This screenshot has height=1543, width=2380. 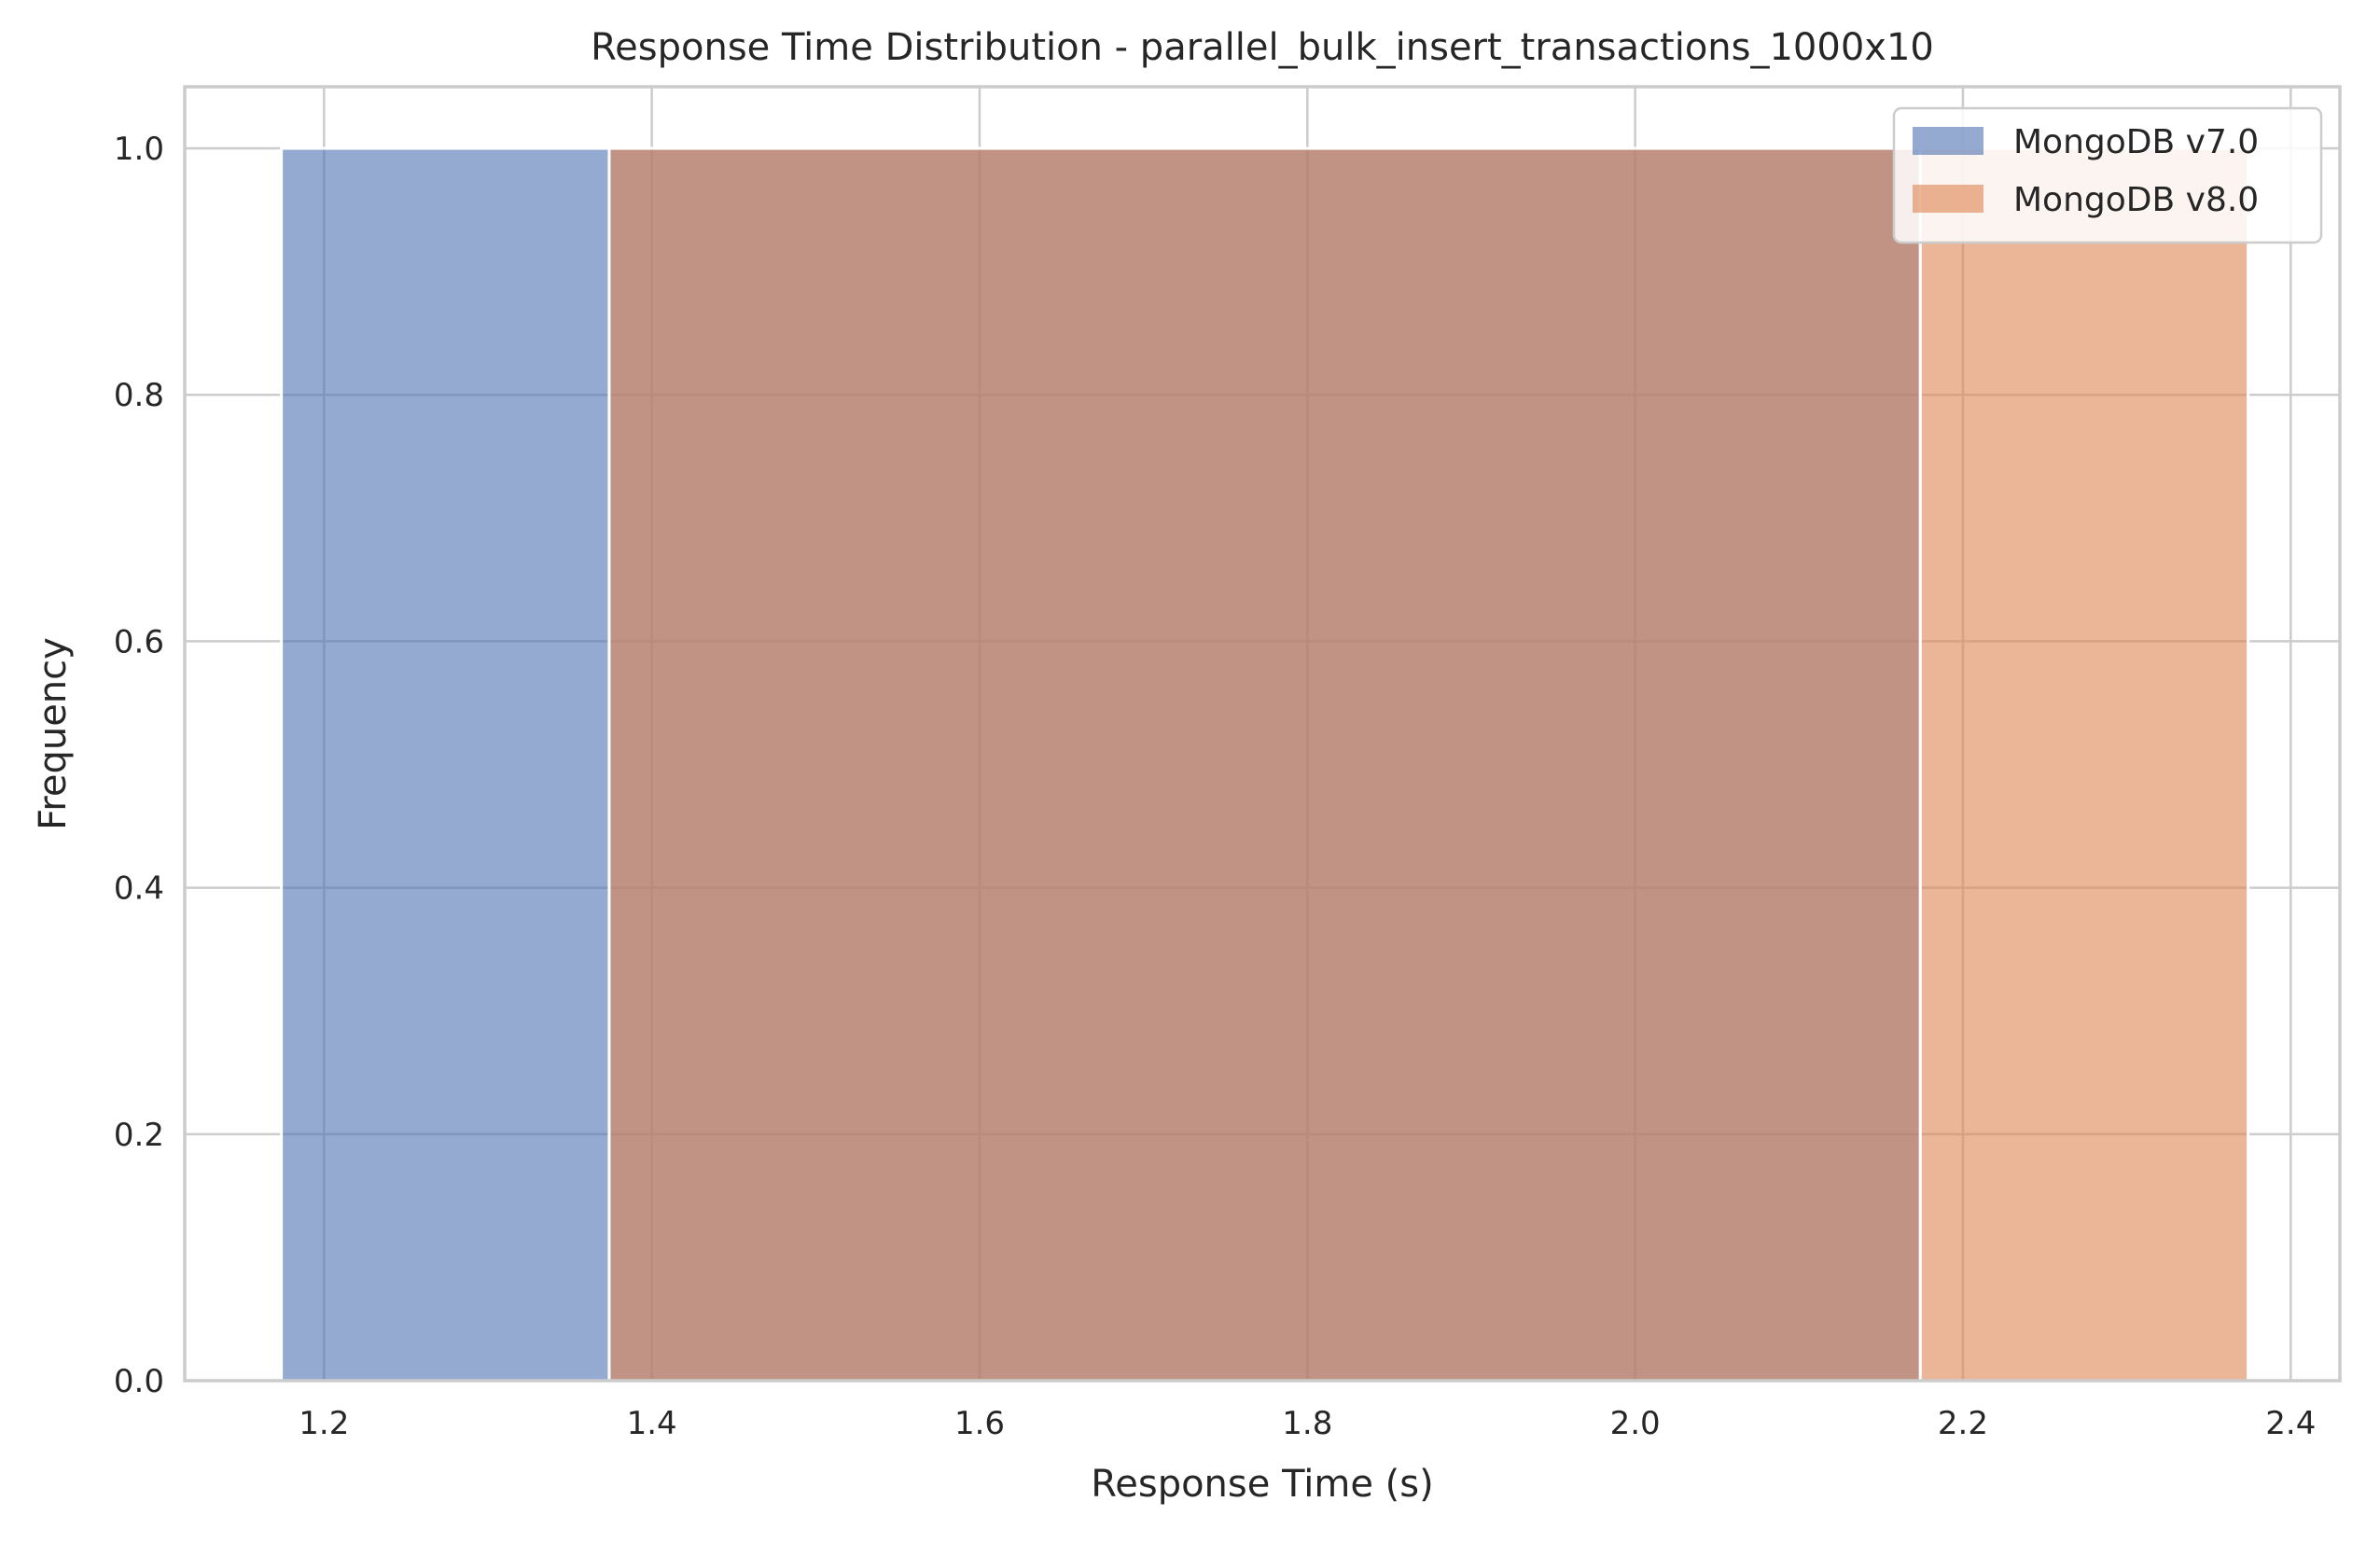 What do you see at coordinates (139, 149) in the screenshot?
I see `y-tick-label: 1.0` at bounding box center [139, 149].